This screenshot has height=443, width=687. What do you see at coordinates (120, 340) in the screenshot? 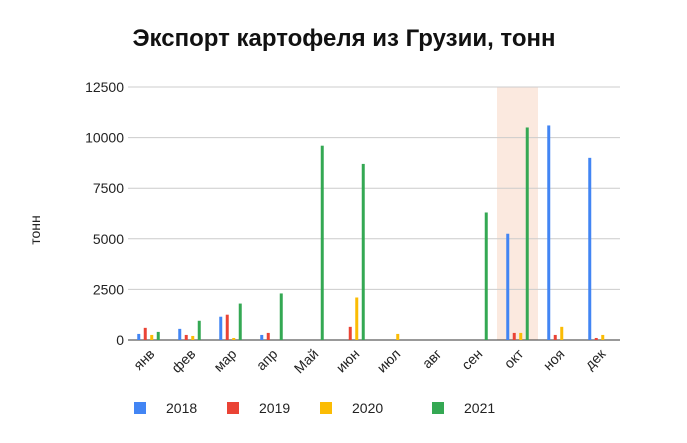
I see `y-tick-label: 0` at bounding box center [120, 340].